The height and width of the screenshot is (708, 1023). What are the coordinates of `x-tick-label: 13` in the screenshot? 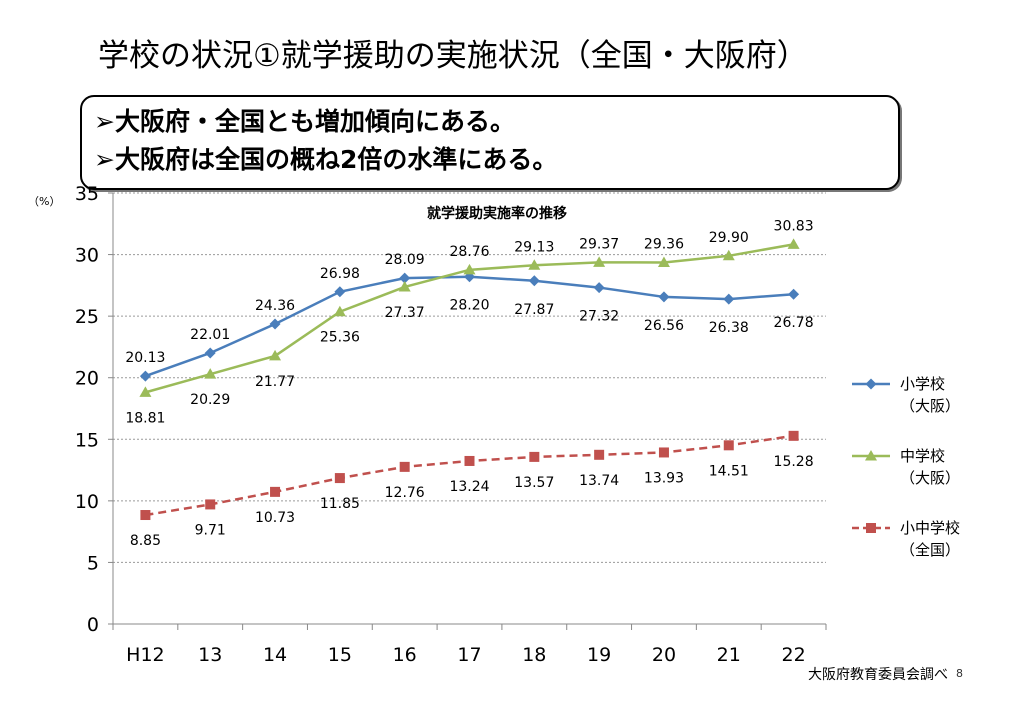 It's located at (210, 655).